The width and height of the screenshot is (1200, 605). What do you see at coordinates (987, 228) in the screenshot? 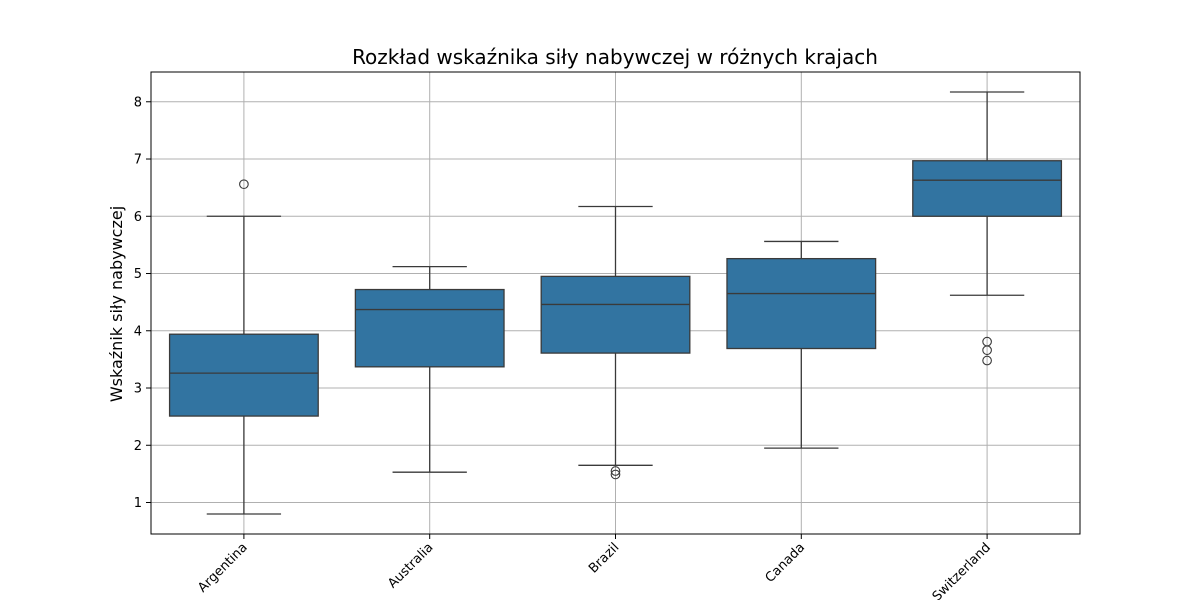
I see `box-group-switzerland` at bounding box center [987, 228].